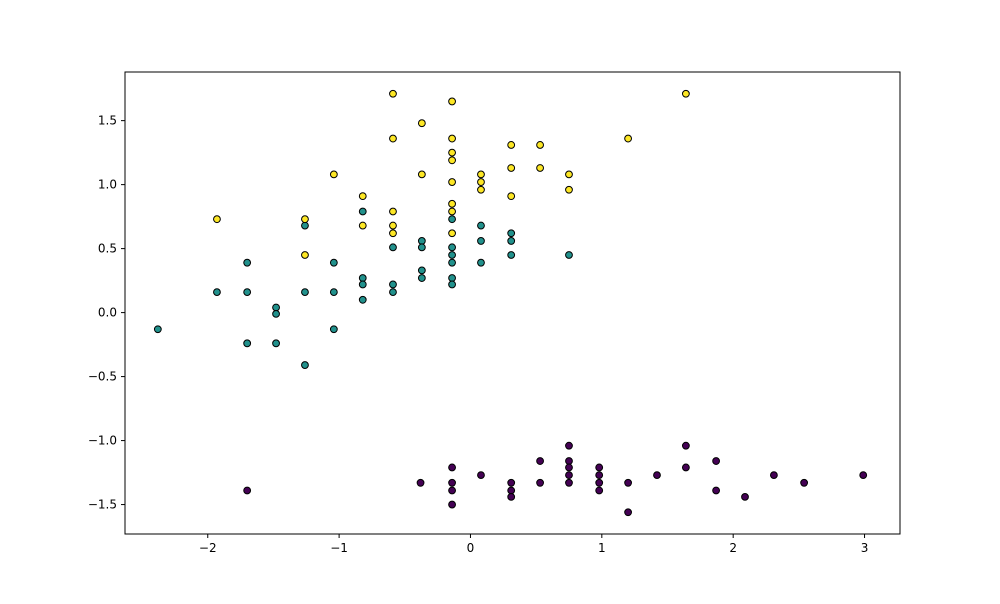  Describe the element at coordinates (107, 121) in the screenshot. I see `y-tick-label: 1.5` at that location.